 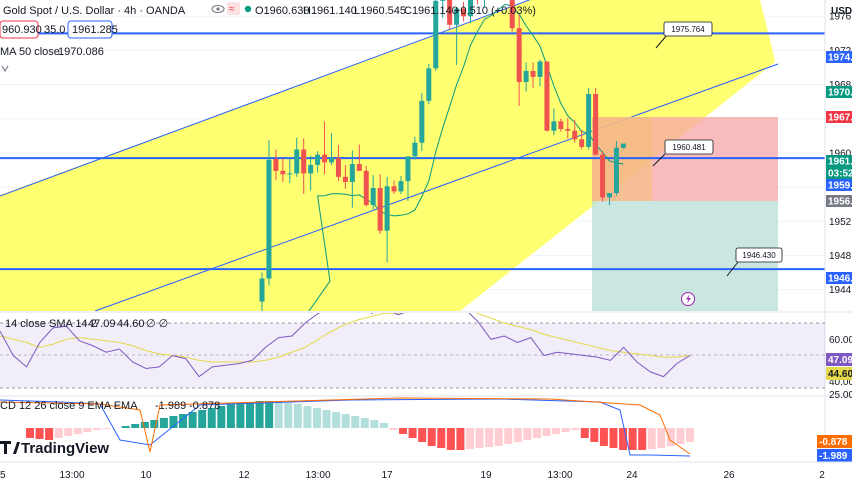 I want to click on eye-icon, so click(x=218, y=9).